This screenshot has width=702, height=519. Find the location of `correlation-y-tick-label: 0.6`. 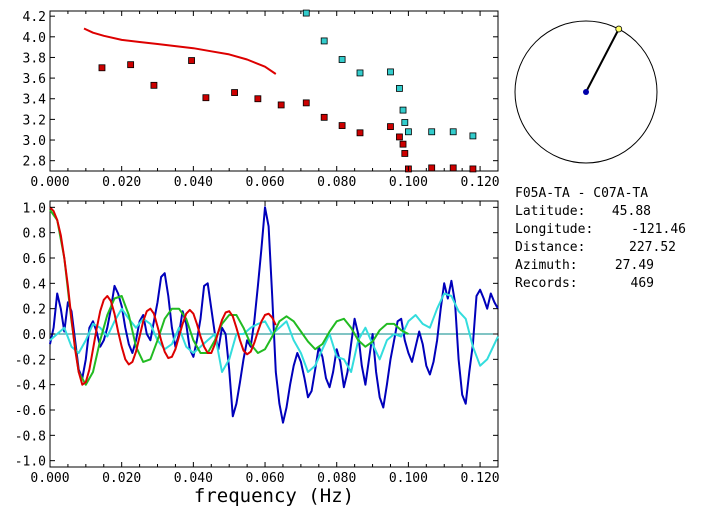

correlation-y-tick-label: 0.6 is located at coordinates (34, 259).